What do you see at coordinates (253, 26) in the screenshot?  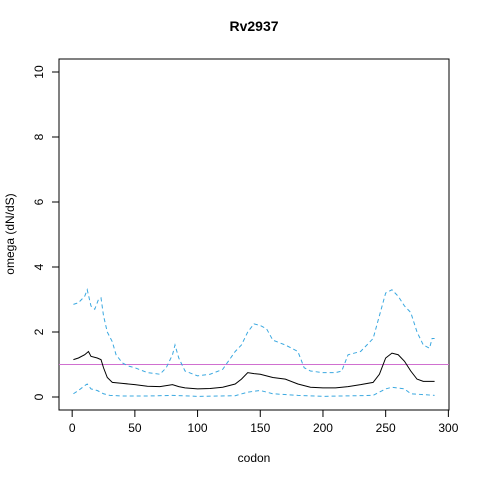 I see `chart-title: Rv2937` at bounding box center [253, 26].